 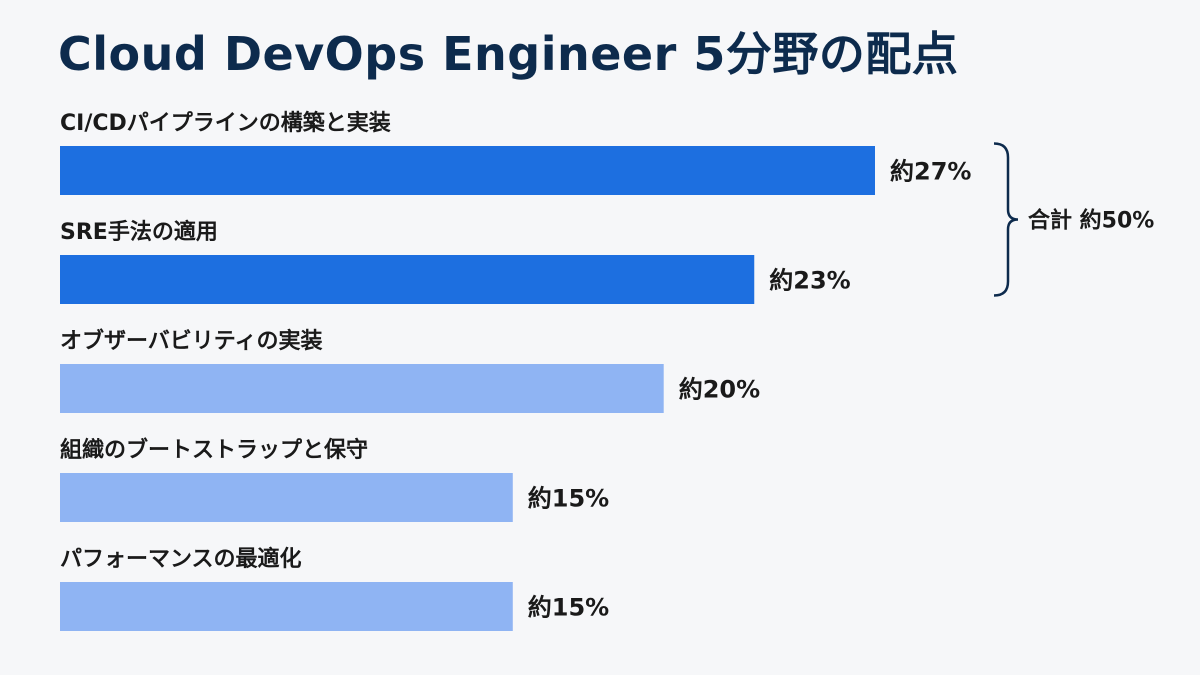 What do you see at coordinates (719, 390) in the screenshot?
I see `value-label: 約20%` at bounding box center [719, 390].